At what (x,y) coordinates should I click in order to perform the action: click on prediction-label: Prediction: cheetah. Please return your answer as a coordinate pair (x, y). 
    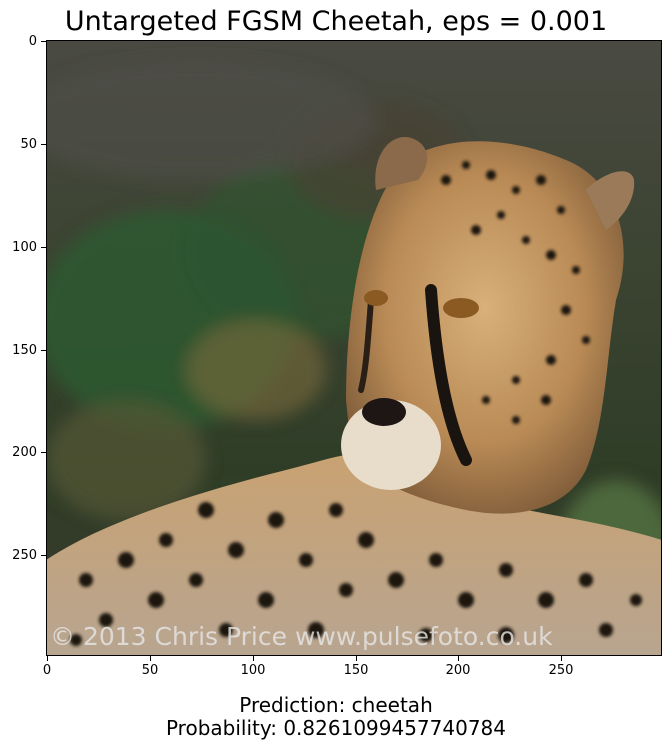
    Looking at the image, I should click on (336, 705).